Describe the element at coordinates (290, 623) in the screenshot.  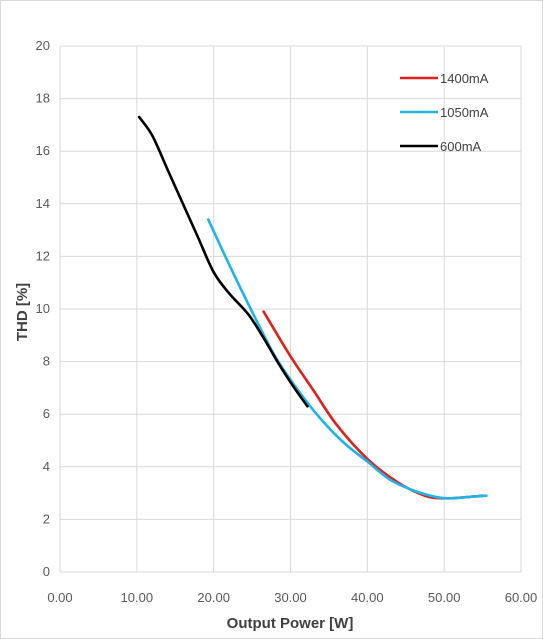
I see `x-axis-title: Output Power [W]` at that location.